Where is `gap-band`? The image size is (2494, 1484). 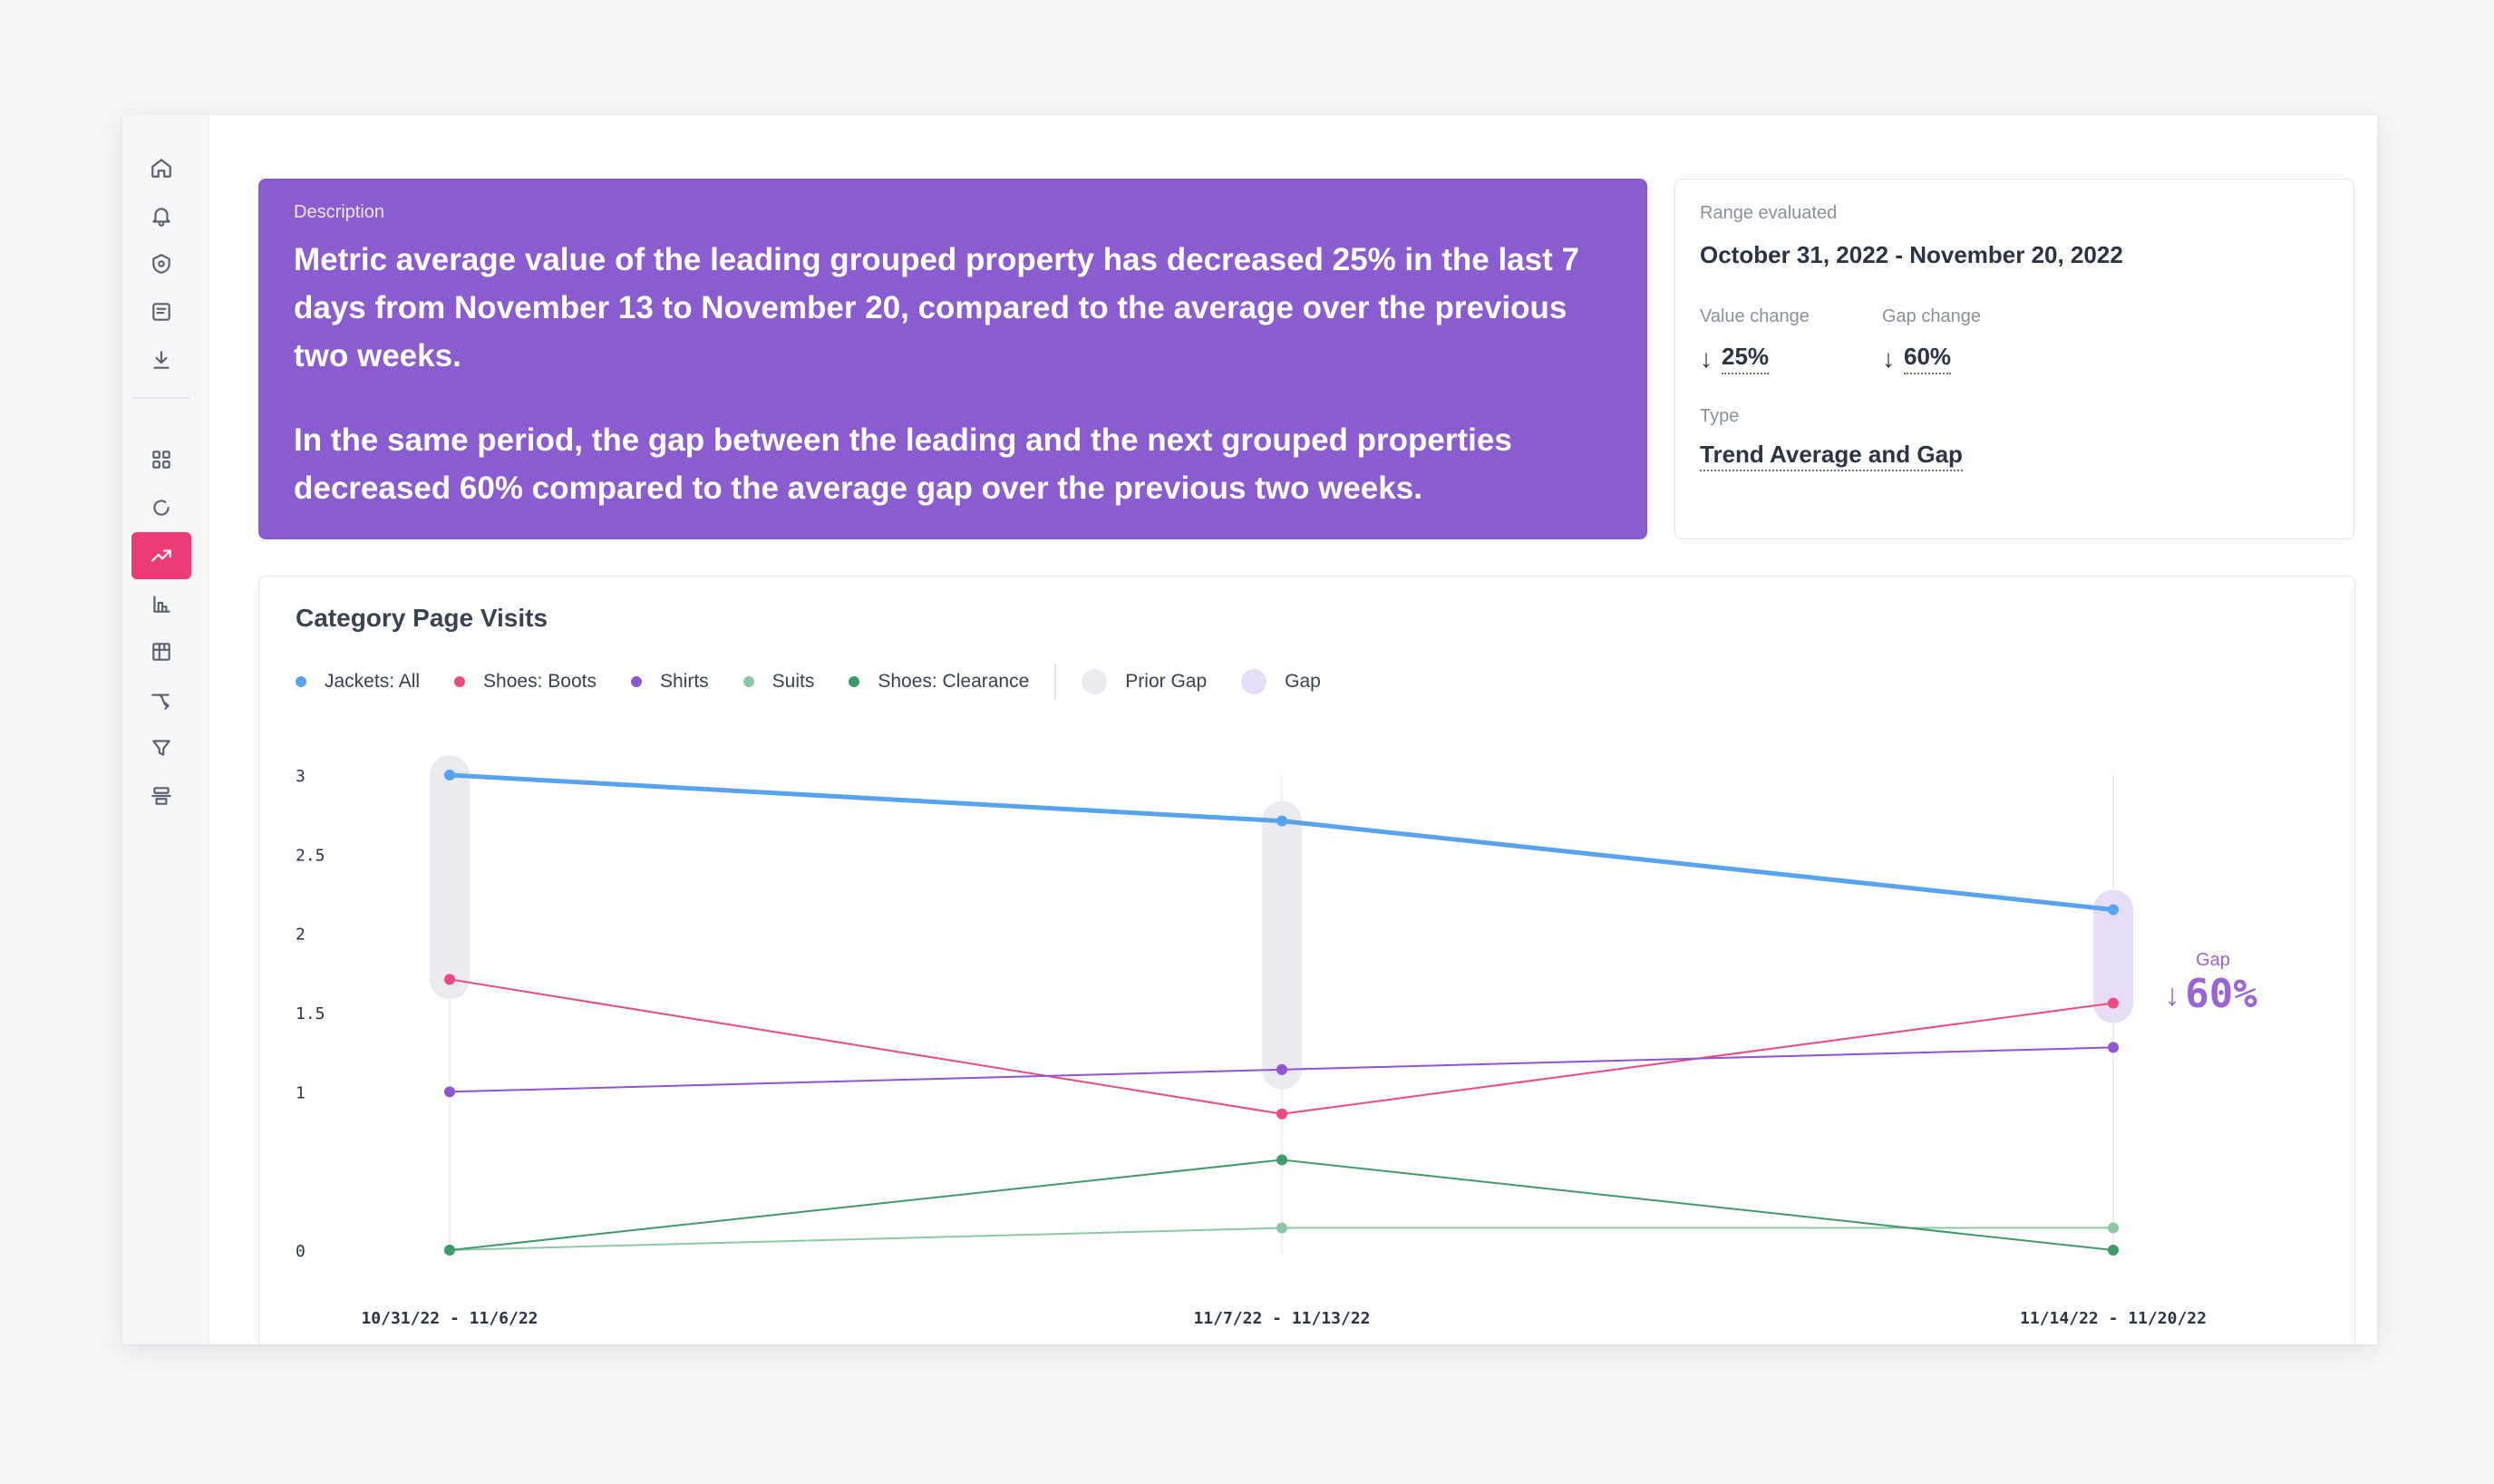 gap-band is located at coordinates (2113, 956).